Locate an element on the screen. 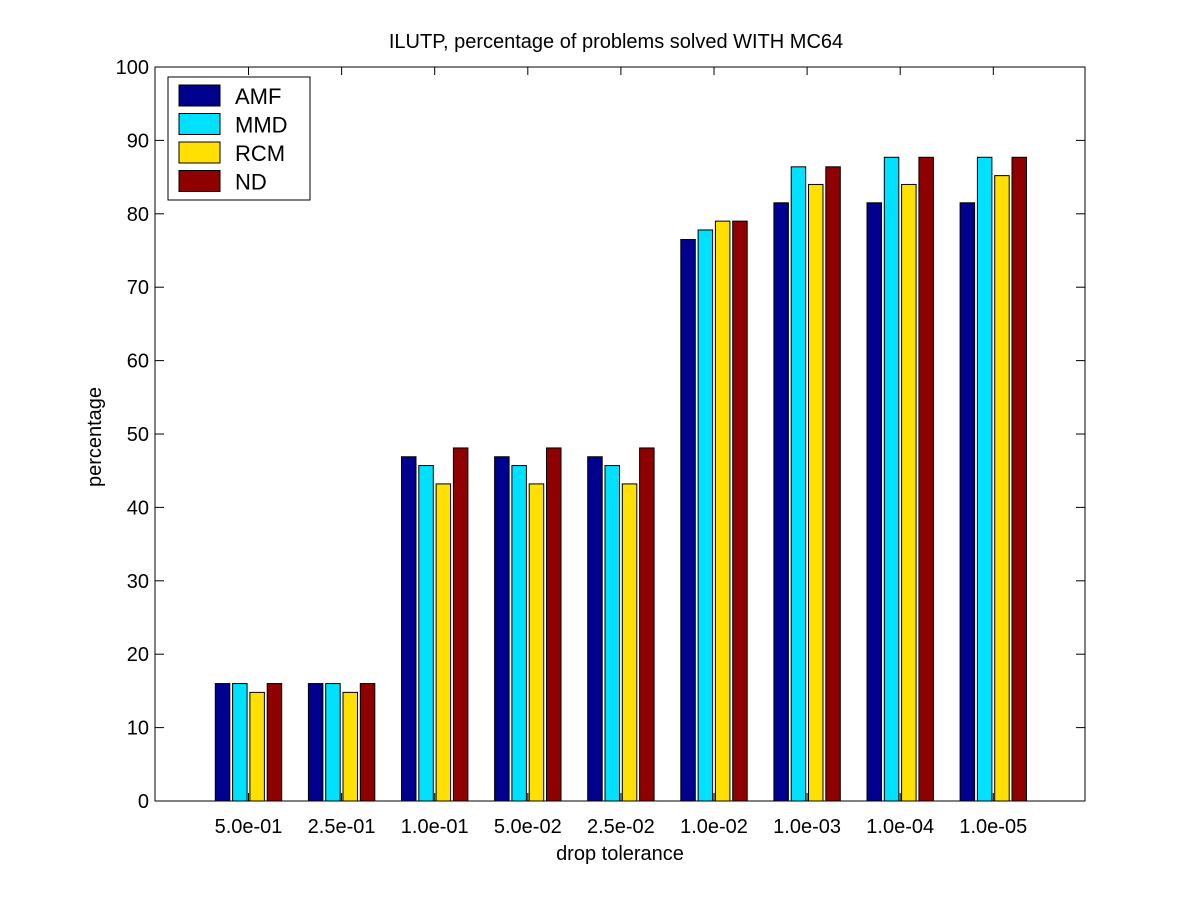  x-tick-label: 1.0e-01 is located at coordinates (435, 827).